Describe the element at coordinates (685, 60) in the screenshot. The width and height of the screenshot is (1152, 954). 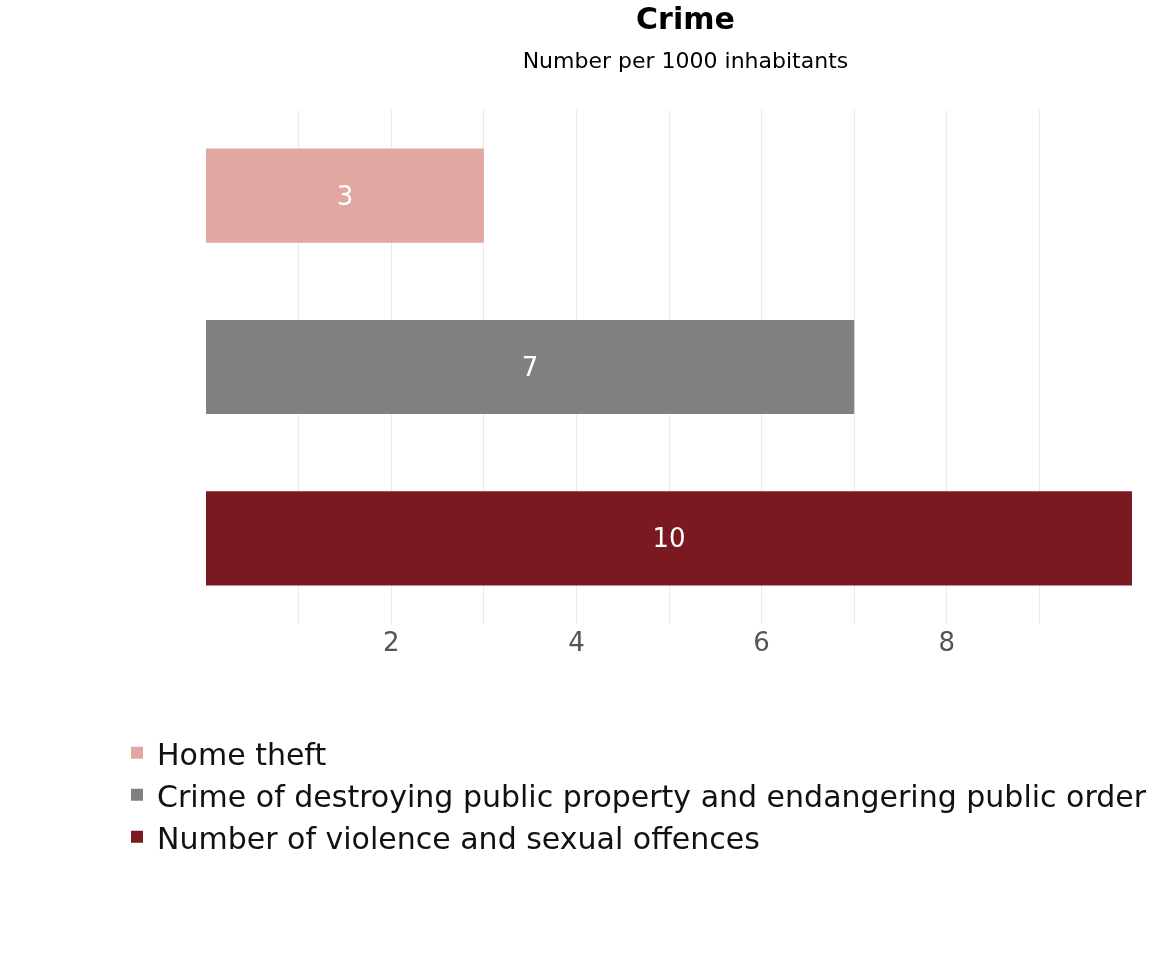
I see `chart-subtitle: Number per 1000 inhabitants` at that location.